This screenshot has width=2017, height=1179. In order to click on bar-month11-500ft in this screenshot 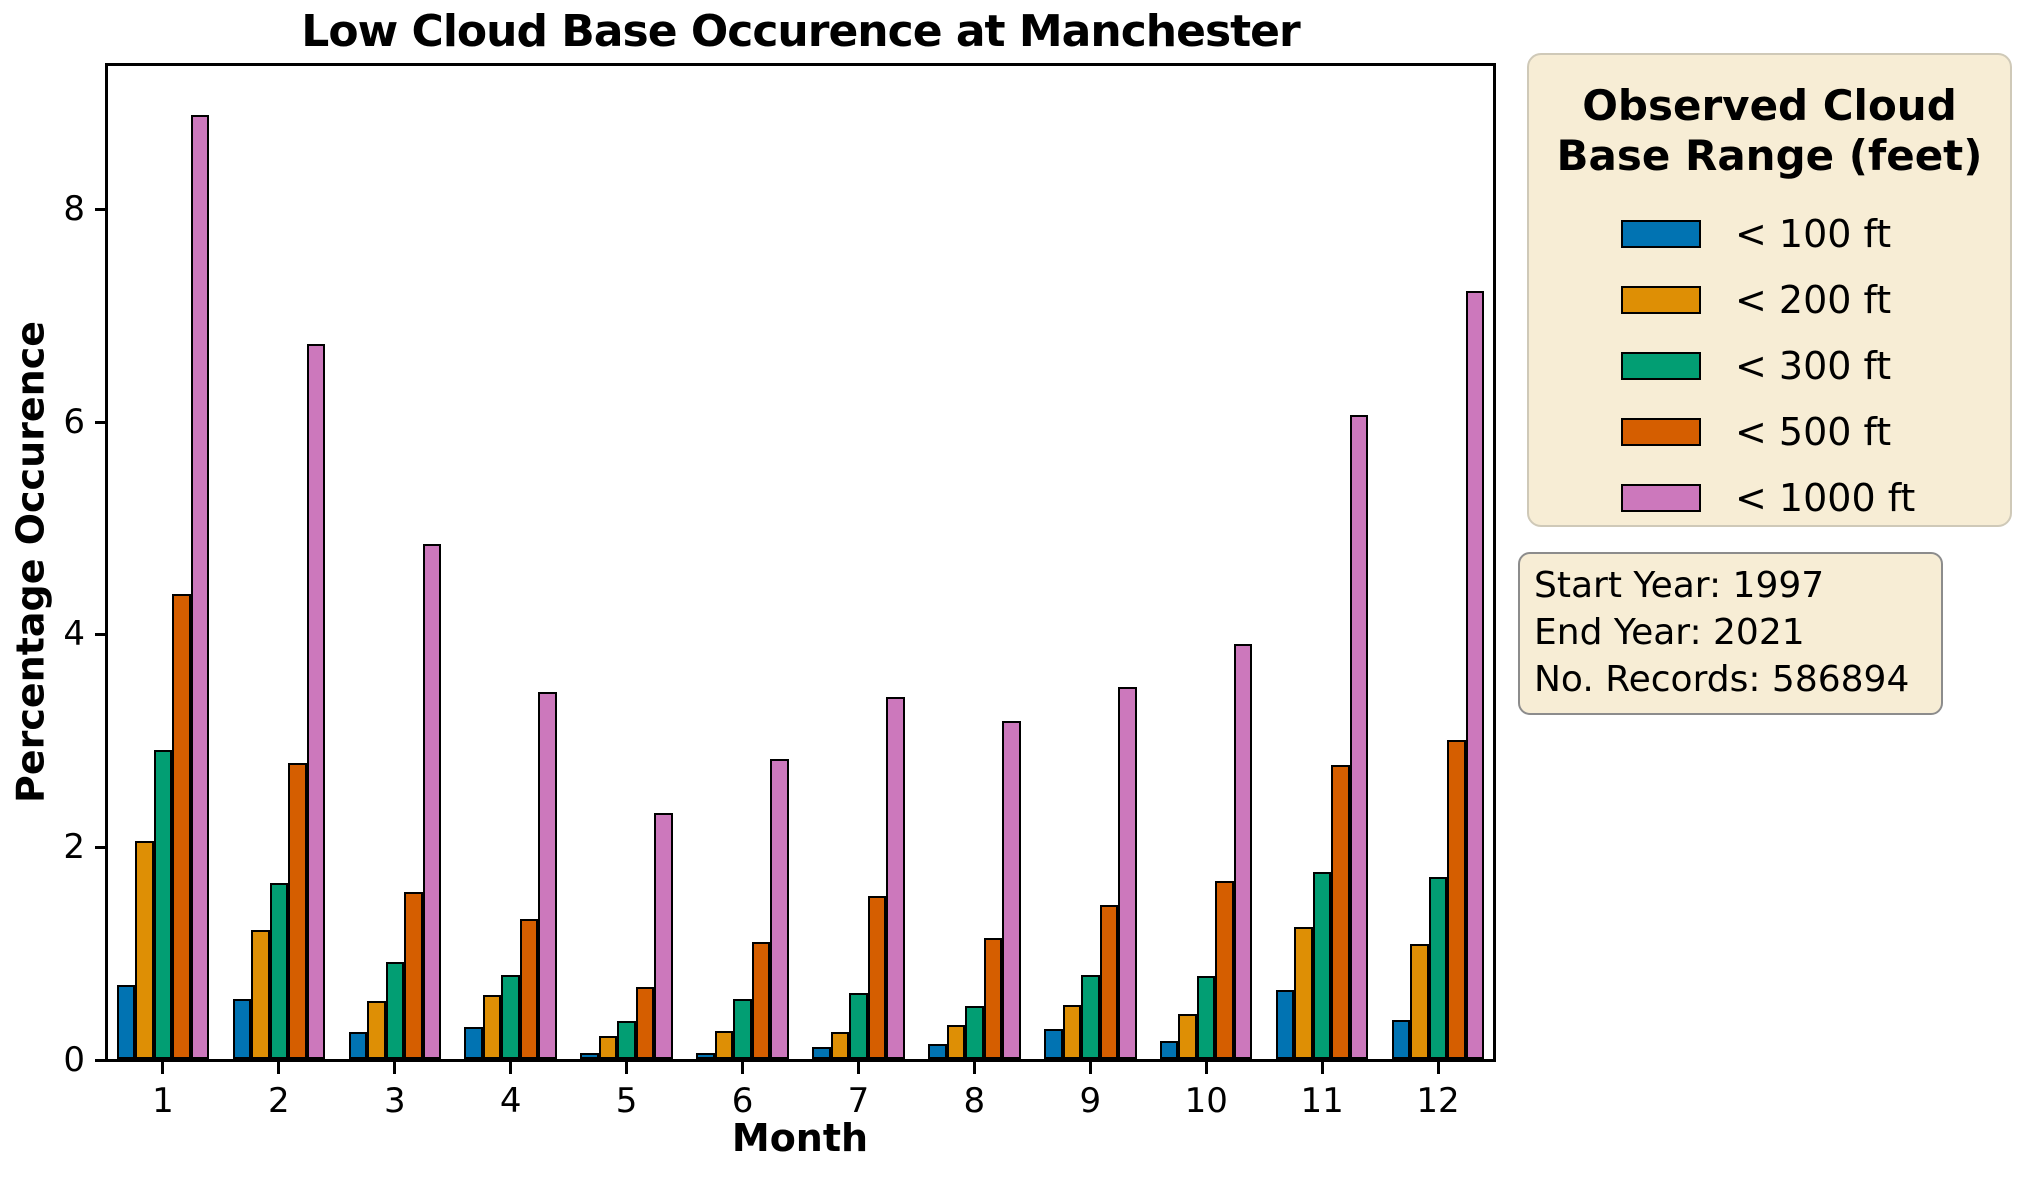, I will do `click(1340, 912)`.